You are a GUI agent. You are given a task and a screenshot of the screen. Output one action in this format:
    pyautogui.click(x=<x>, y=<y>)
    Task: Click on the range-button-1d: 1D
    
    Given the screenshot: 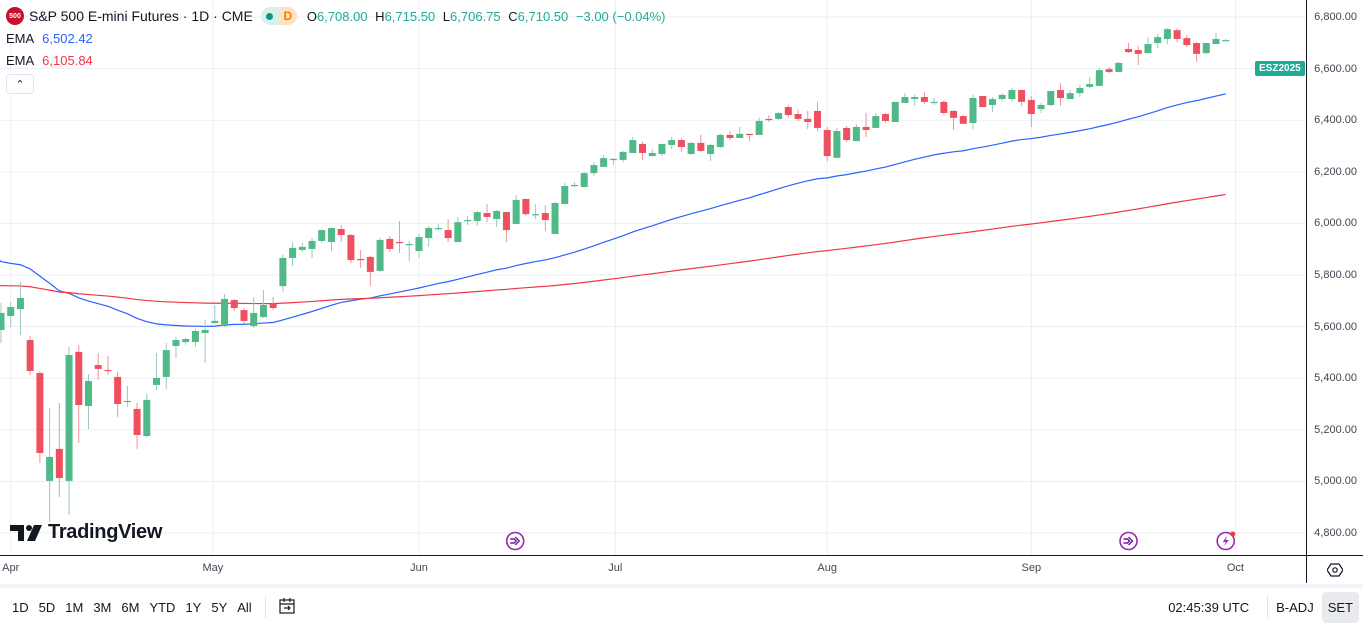 What is the action you would take?
    pyautogui.click(x=20, y=607)
    